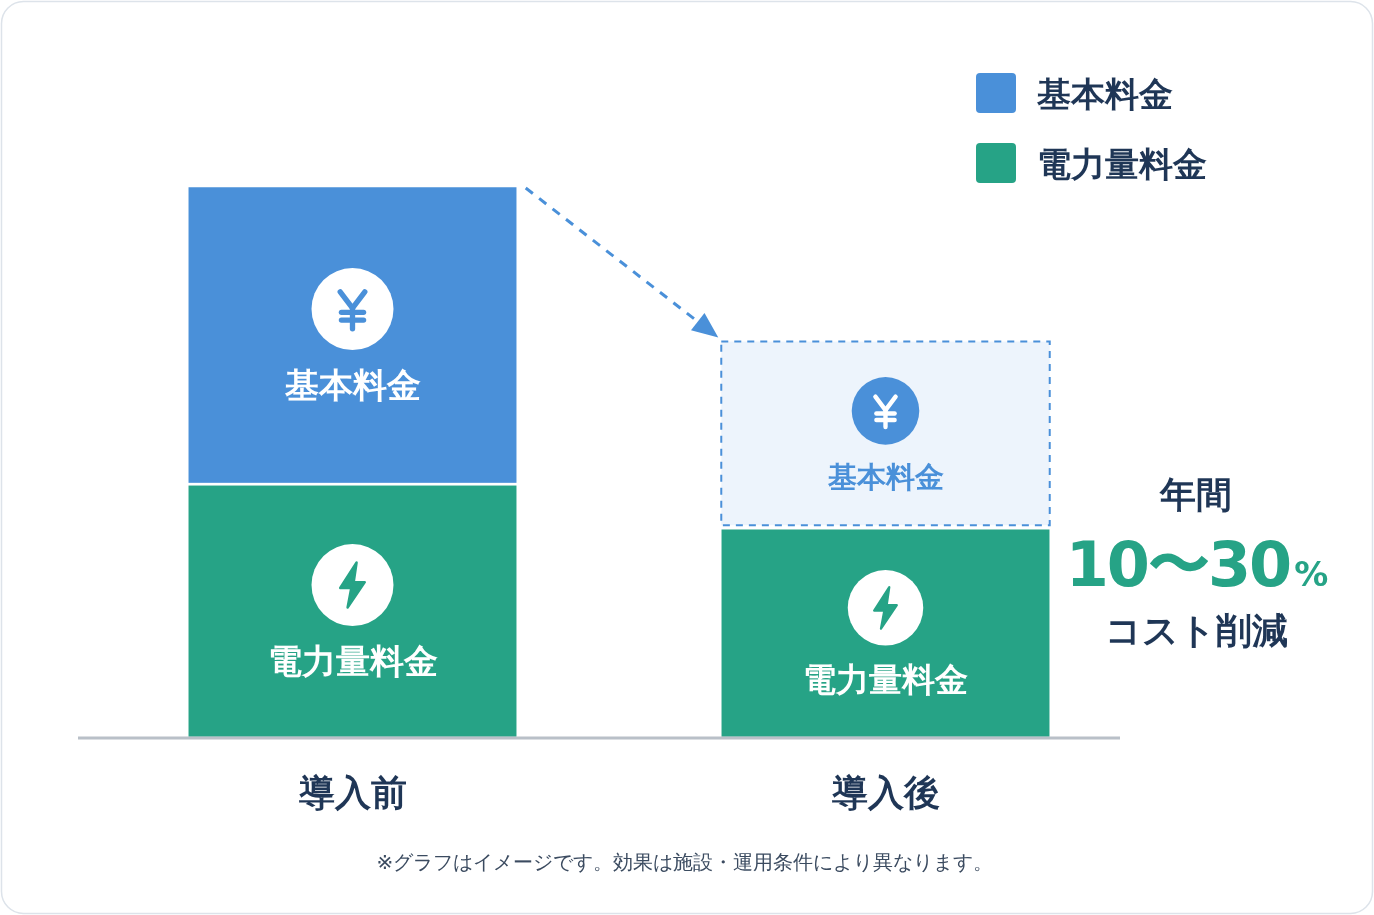  I want to click on x-tick-label: 導入前, so click(352, 792).